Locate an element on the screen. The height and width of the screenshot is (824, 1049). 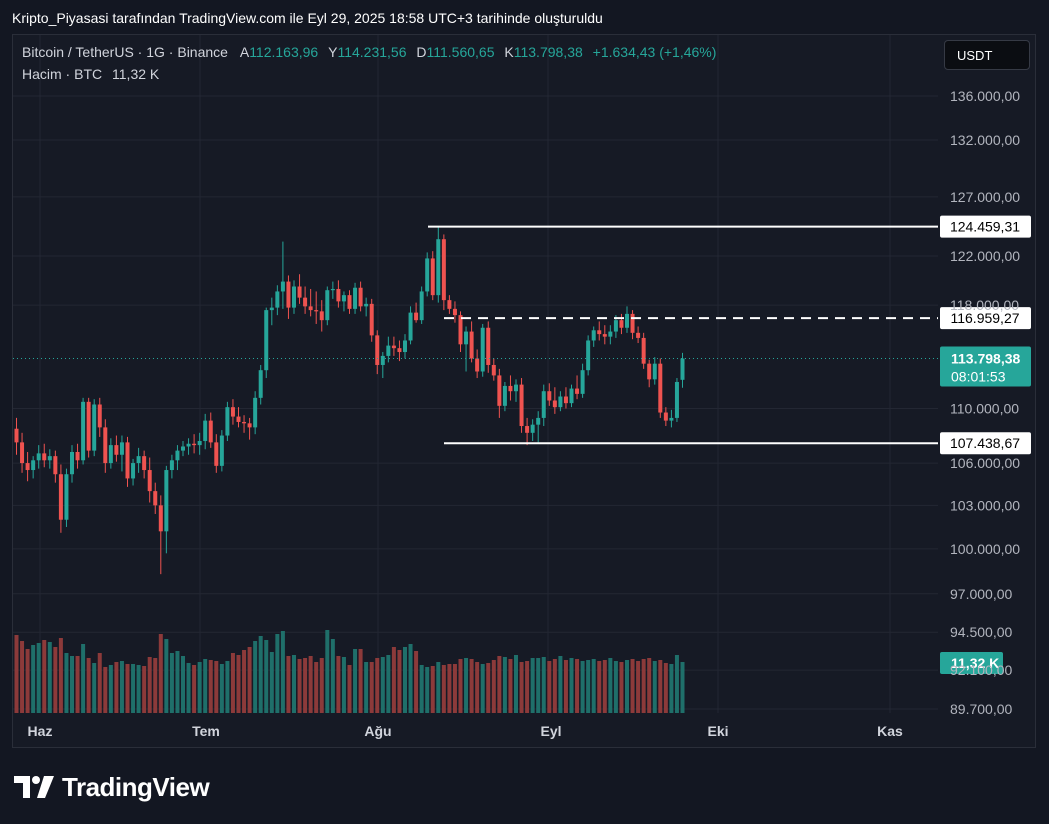
brand-footer: TradingView is located at coordinates (112, 787).